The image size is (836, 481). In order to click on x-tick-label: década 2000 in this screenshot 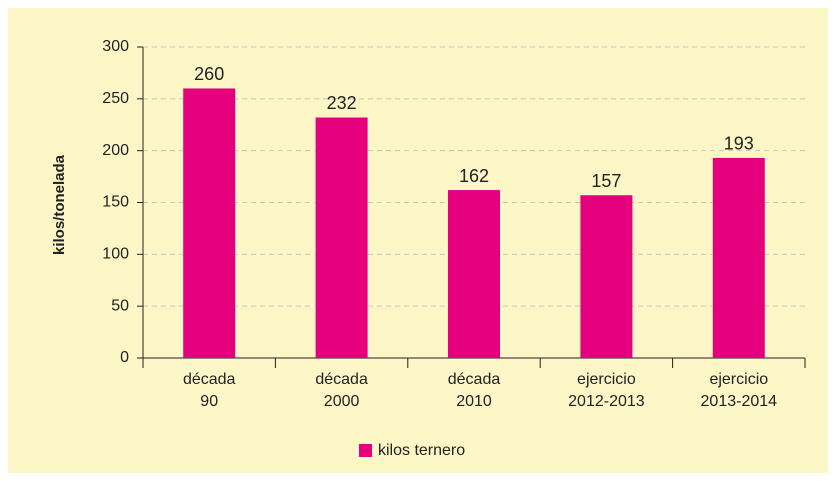, I will do `click(341, 390)`.